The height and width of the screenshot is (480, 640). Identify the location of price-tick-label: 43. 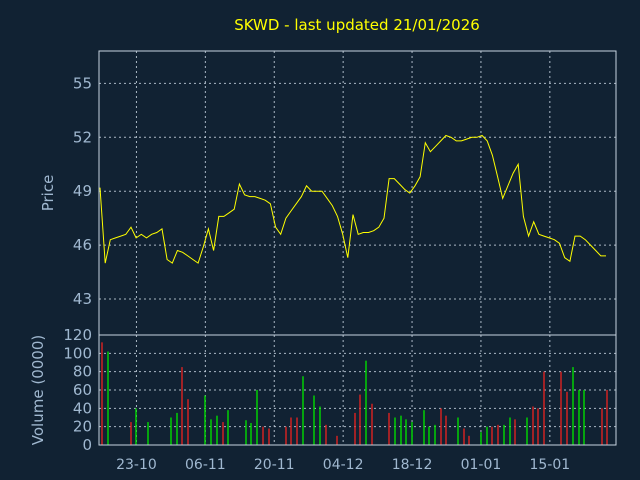
(82, 299).